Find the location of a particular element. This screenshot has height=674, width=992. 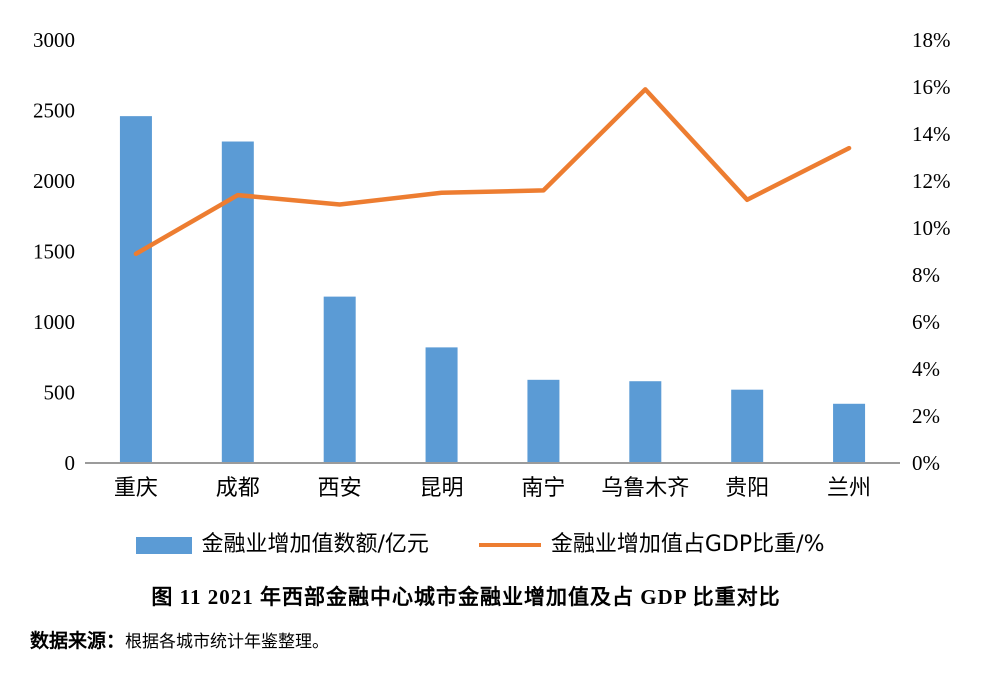

bar-series-swatch is located at coordinates (163, 545).